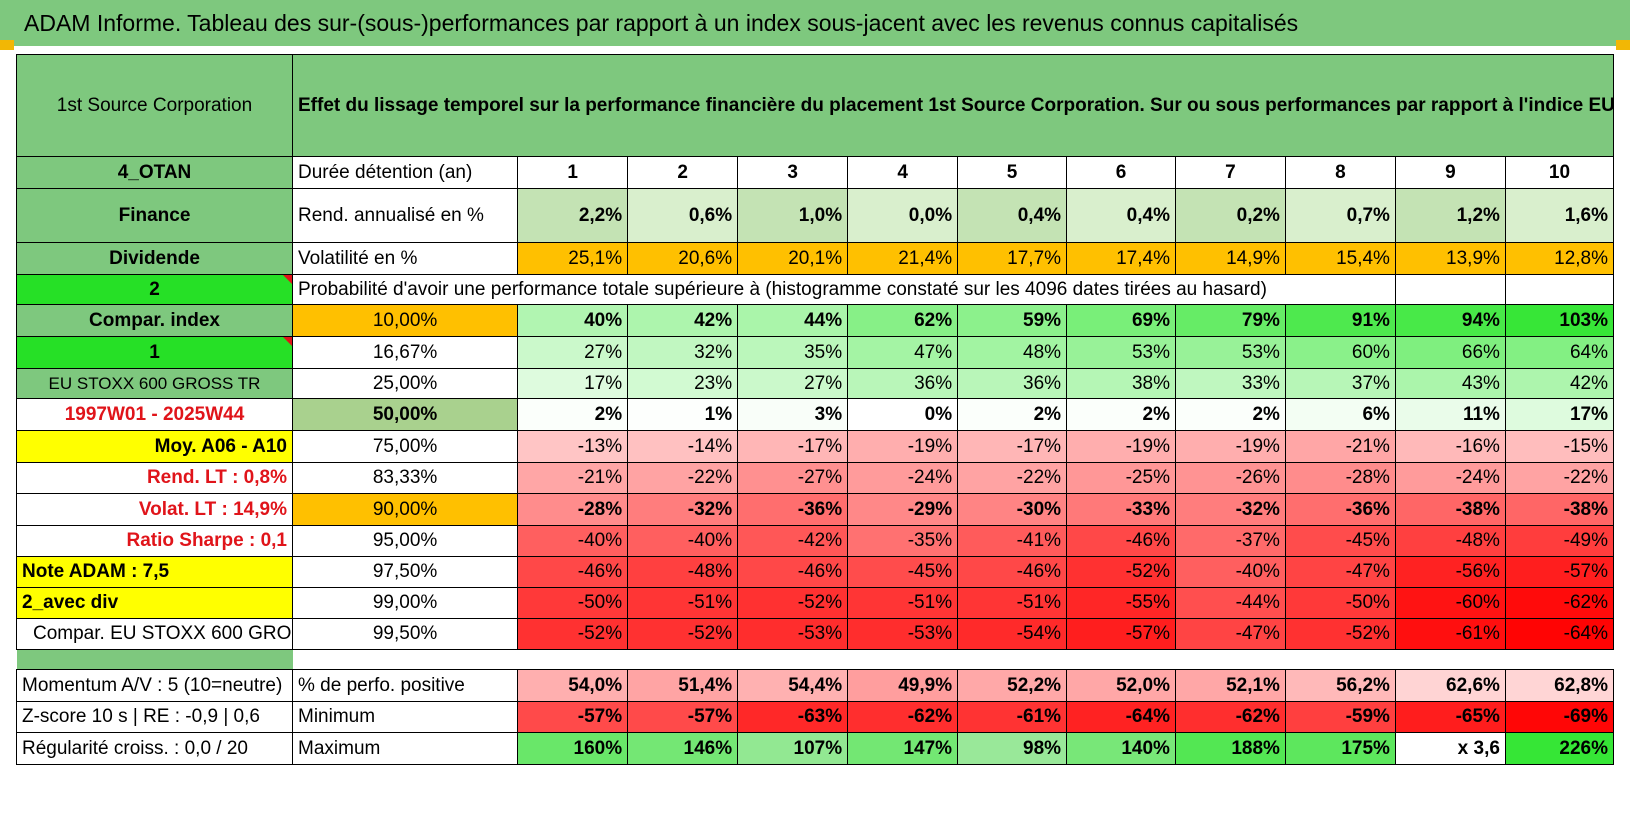 This screenshot has width=1630, height=815. What do you see at coordinates (793, 258) in the screenshot?
I see `volatility-3: 20,1%` at bounding box center [793, 258].